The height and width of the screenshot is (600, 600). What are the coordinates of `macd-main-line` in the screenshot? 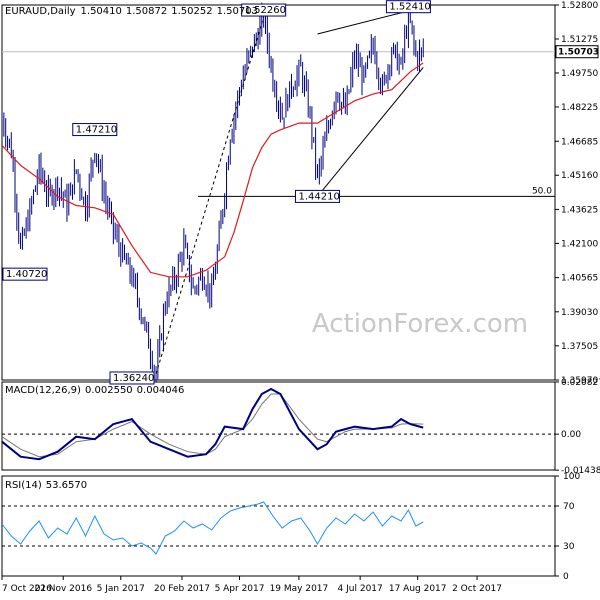 It's located at (212, 424).